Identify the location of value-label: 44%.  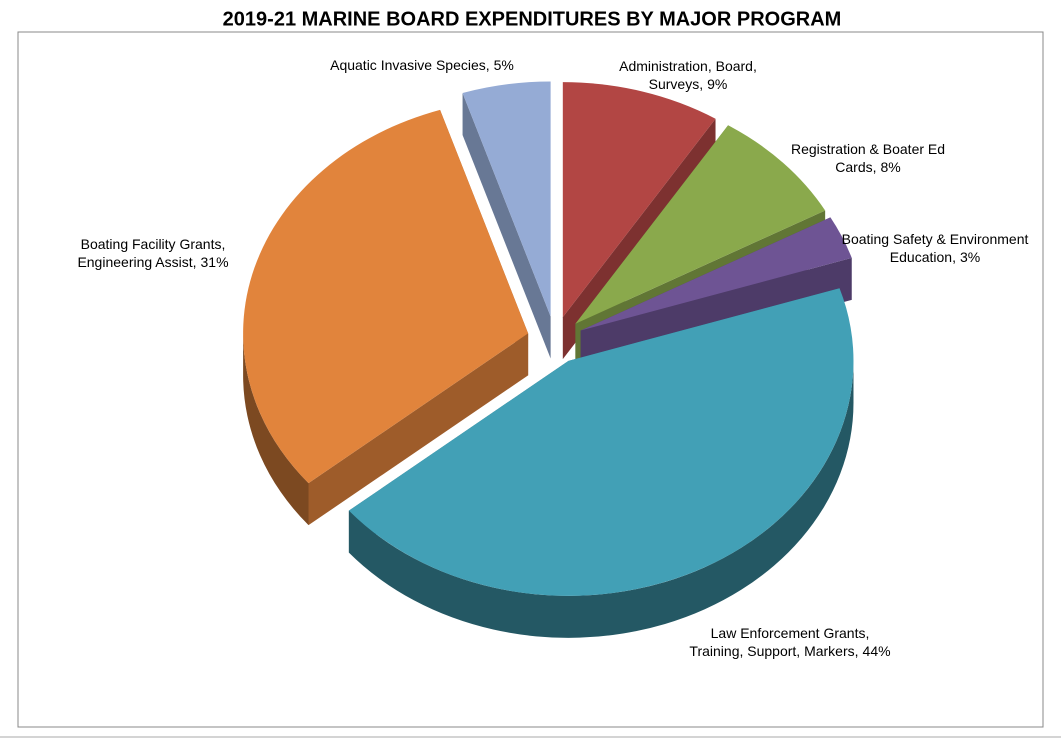
(876, 651).